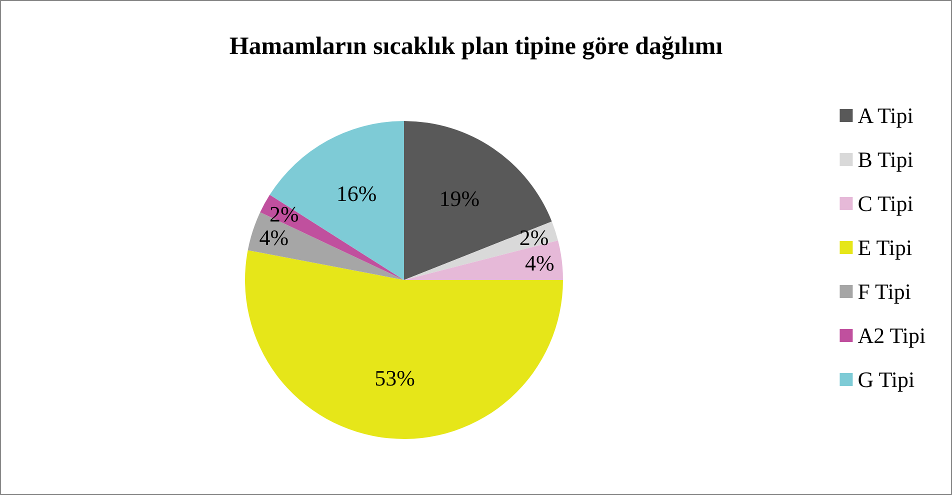  What do you see at coordinates (394, 378) in the screenshot?
I see `data-label: 53%` at bounding box center [394, 378].